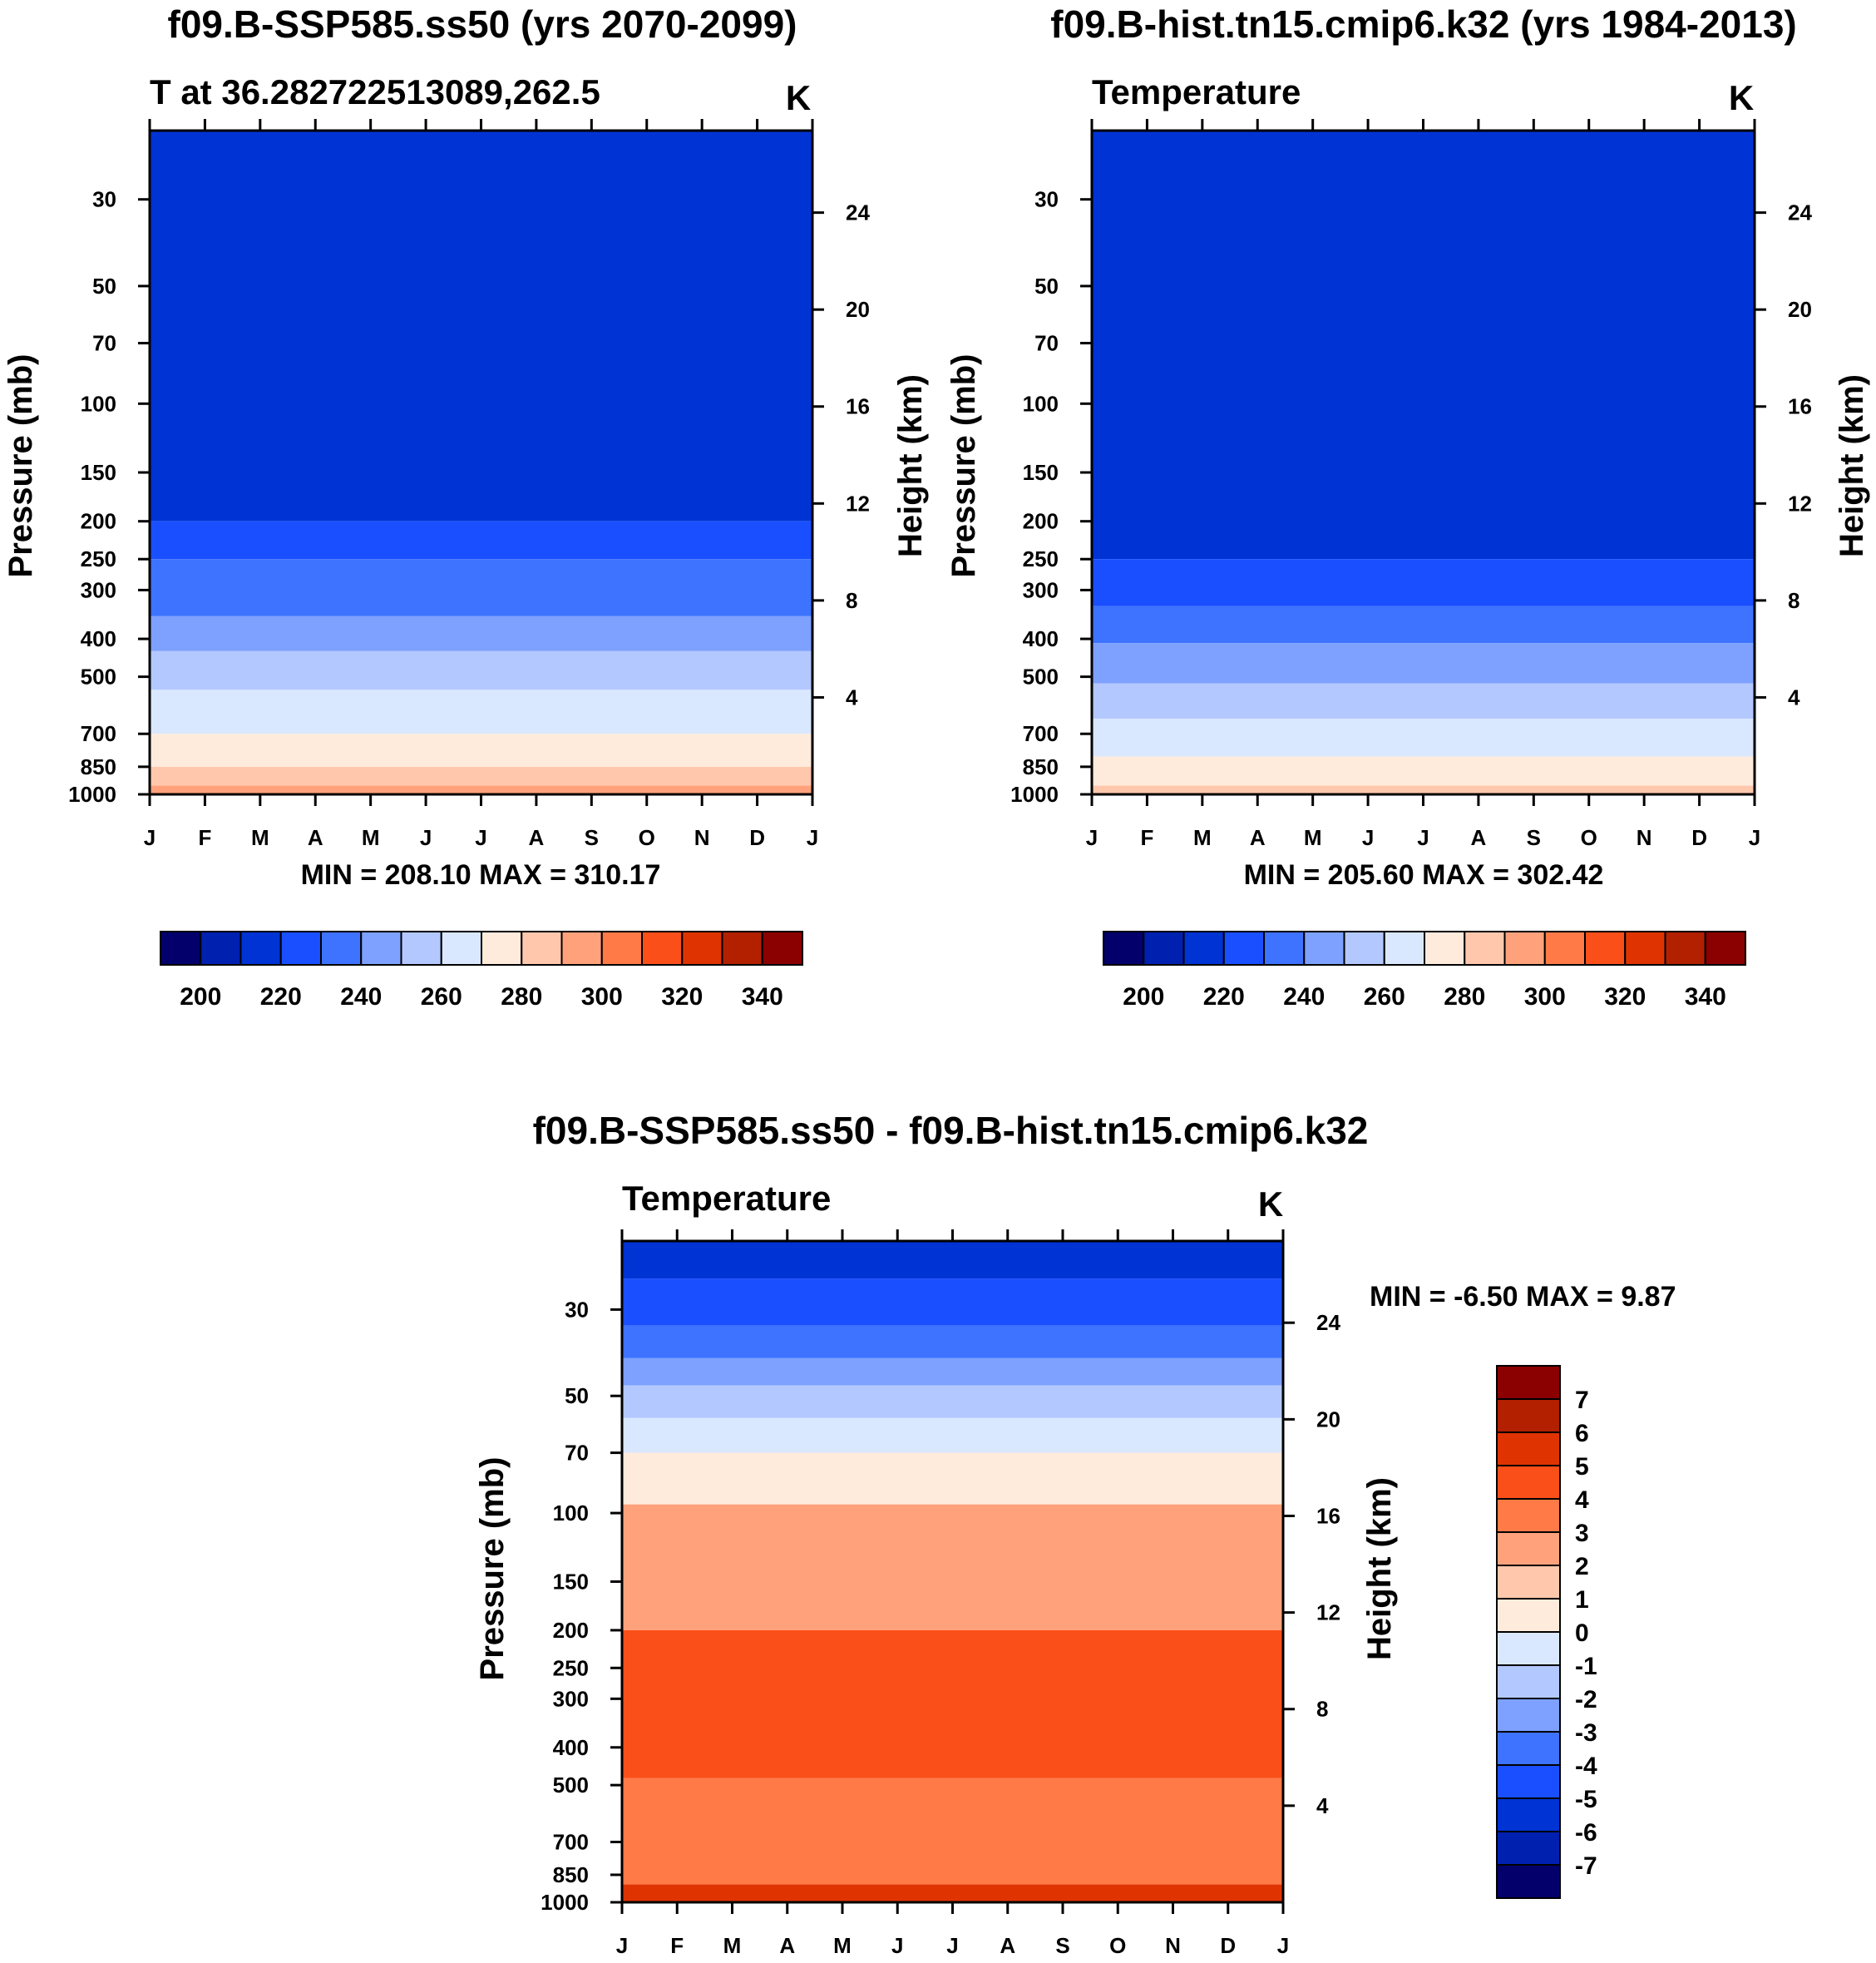 The height and width of the screenshot is (1963, 1876). Describe the element at coordinates (1586, 1733) in the screenshot. I see `colorbar-label: -3` at that location.